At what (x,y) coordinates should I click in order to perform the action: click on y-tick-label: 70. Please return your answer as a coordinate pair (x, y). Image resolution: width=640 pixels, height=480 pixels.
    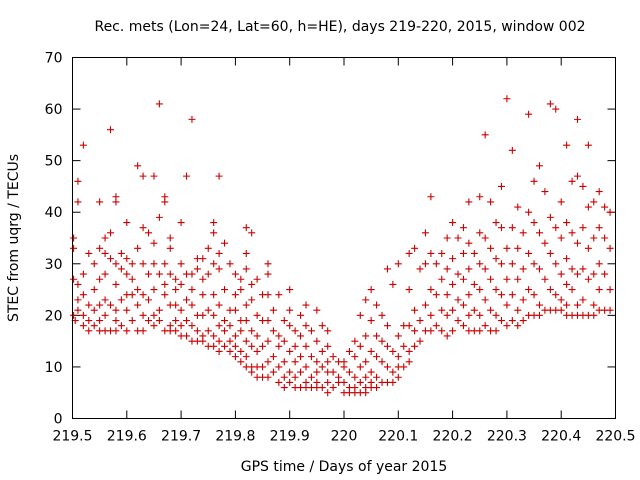
    Looking at the image, I should click on (54, 59).